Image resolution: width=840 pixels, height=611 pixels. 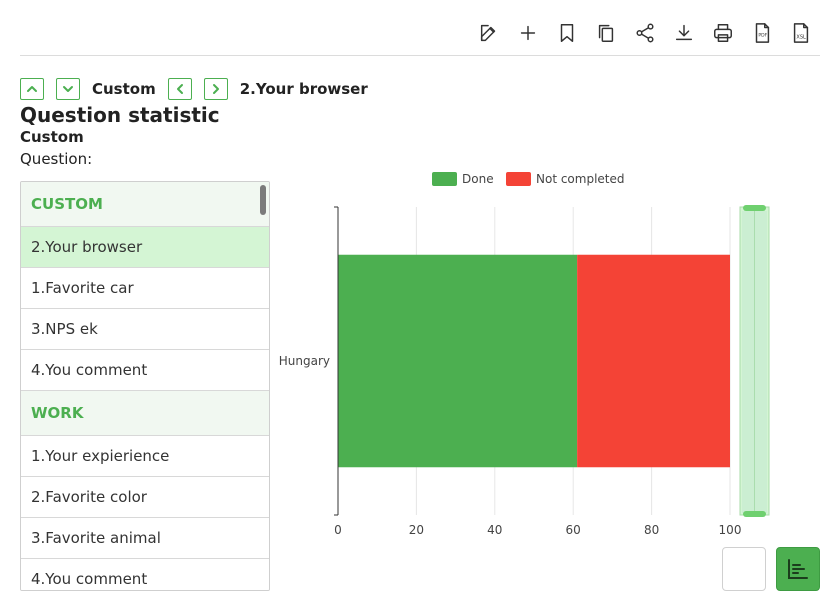 What do you see at coordinates (120, 115) in the screenshot?
I see `page-title: Question statistic` at bounding box center [120, 115].